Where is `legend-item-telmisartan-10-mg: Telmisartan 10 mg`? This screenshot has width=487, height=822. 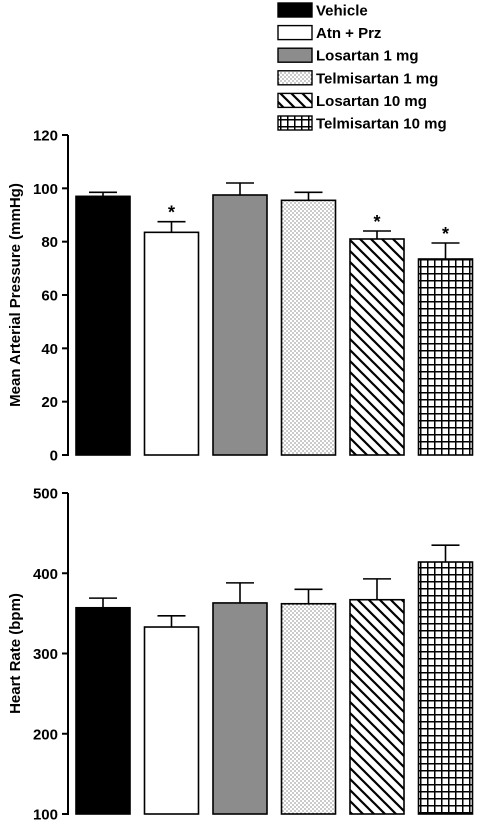 legend-item-telmisartan-10-mg: Telmisartan 10 mg is located at coordinates (362, 124).